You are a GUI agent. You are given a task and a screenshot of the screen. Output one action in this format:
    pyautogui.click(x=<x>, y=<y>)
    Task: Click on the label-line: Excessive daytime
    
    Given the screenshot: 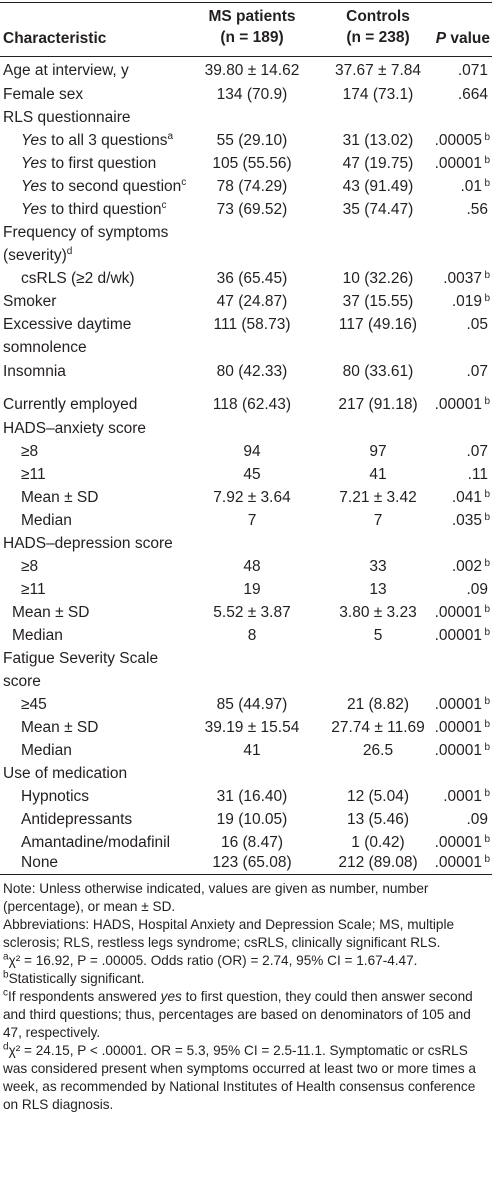 What is the action you would take?
    pyautogui.click(x=67, y=324)
    